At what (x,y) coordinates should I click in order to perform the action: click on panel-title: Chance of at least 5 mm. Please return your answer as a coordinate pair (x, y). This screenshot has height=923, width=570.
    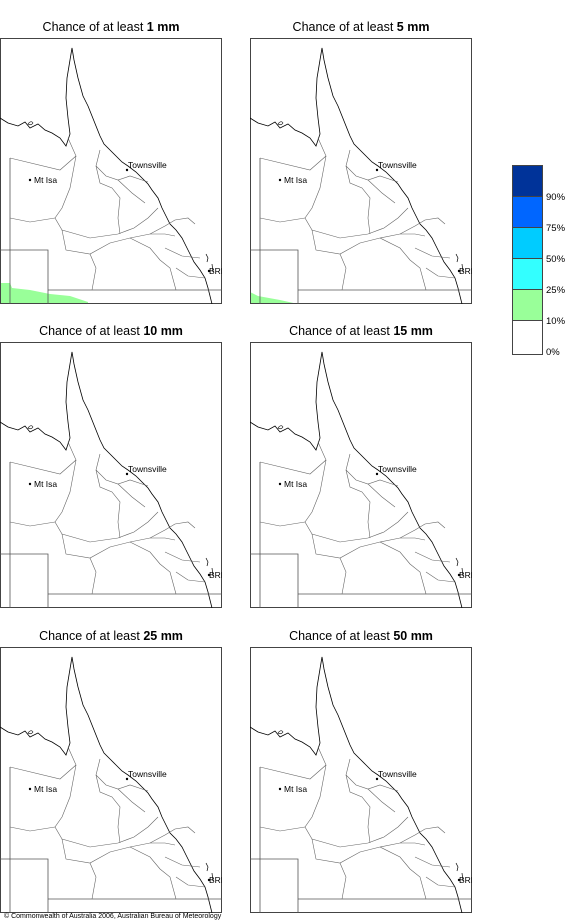
    Looking at the image, I should click on (361, 27).